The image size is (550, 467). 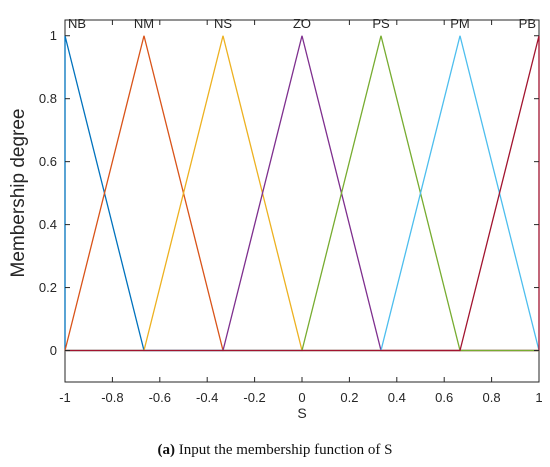 I want to click on y-tick-label: 0.6, so click(x=48, y=161).